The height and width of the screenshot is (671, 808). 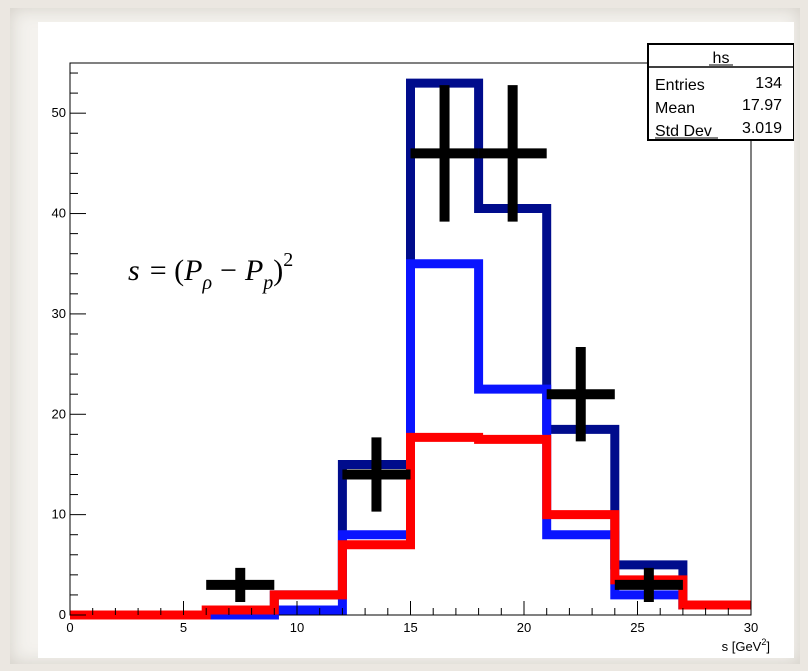 What do you see at coordinates (637, 627) in the screenshot?
I see `x-tick-label: 25` at bounding box center [637, 627].